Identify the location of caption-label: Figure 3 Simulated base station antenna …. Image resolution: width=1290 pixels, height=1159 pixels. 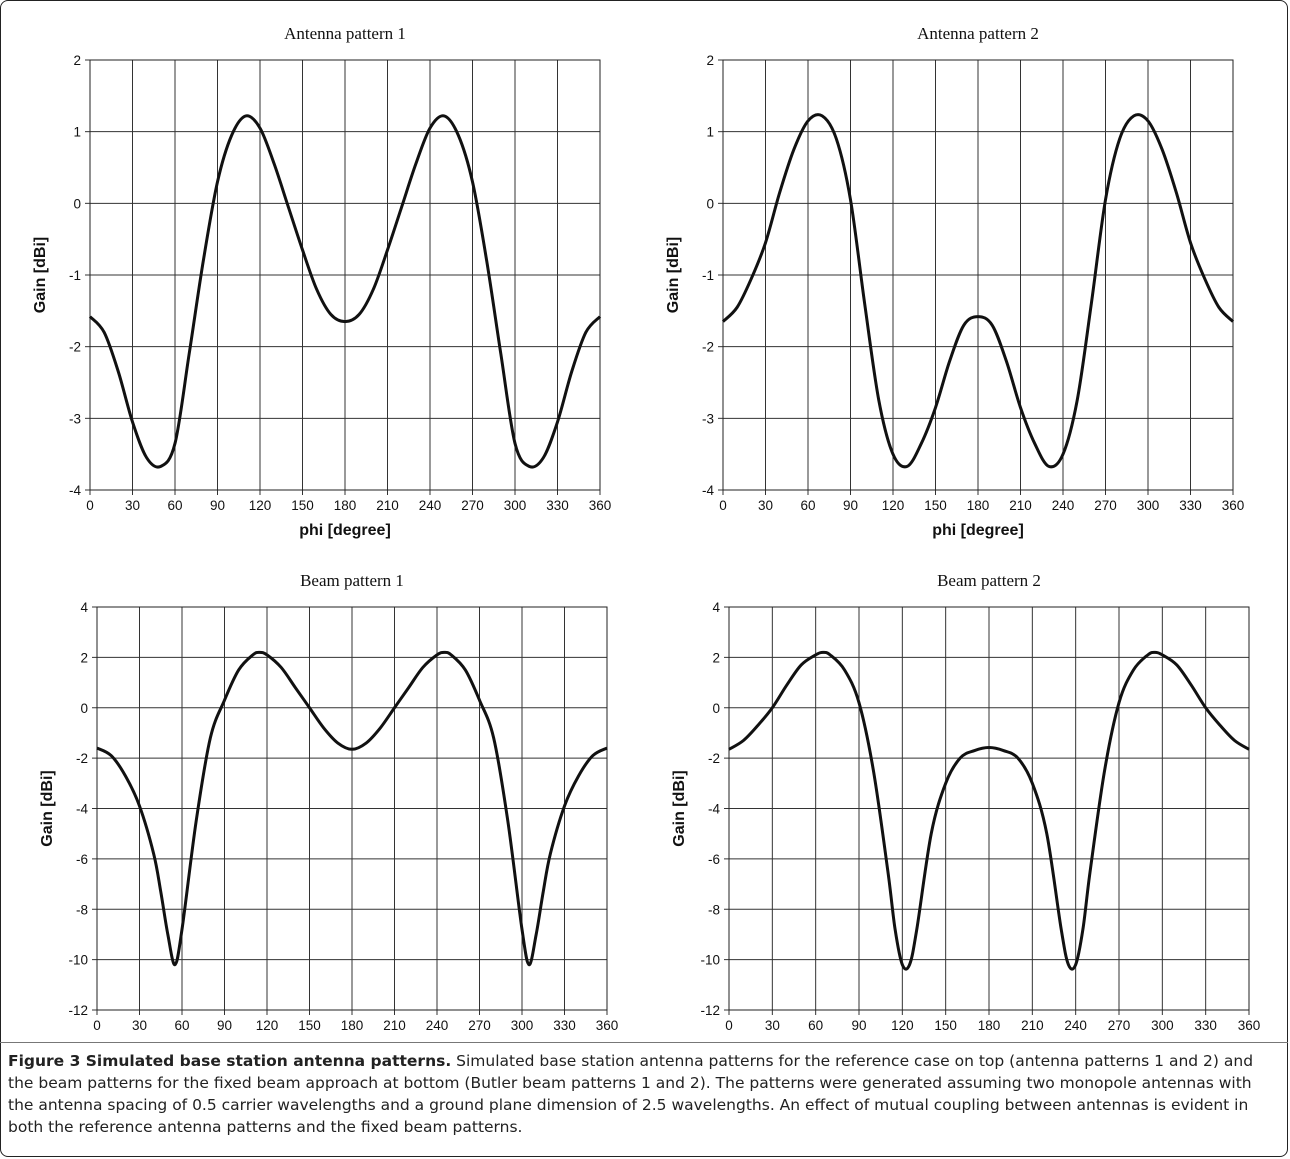
(230, 1061).